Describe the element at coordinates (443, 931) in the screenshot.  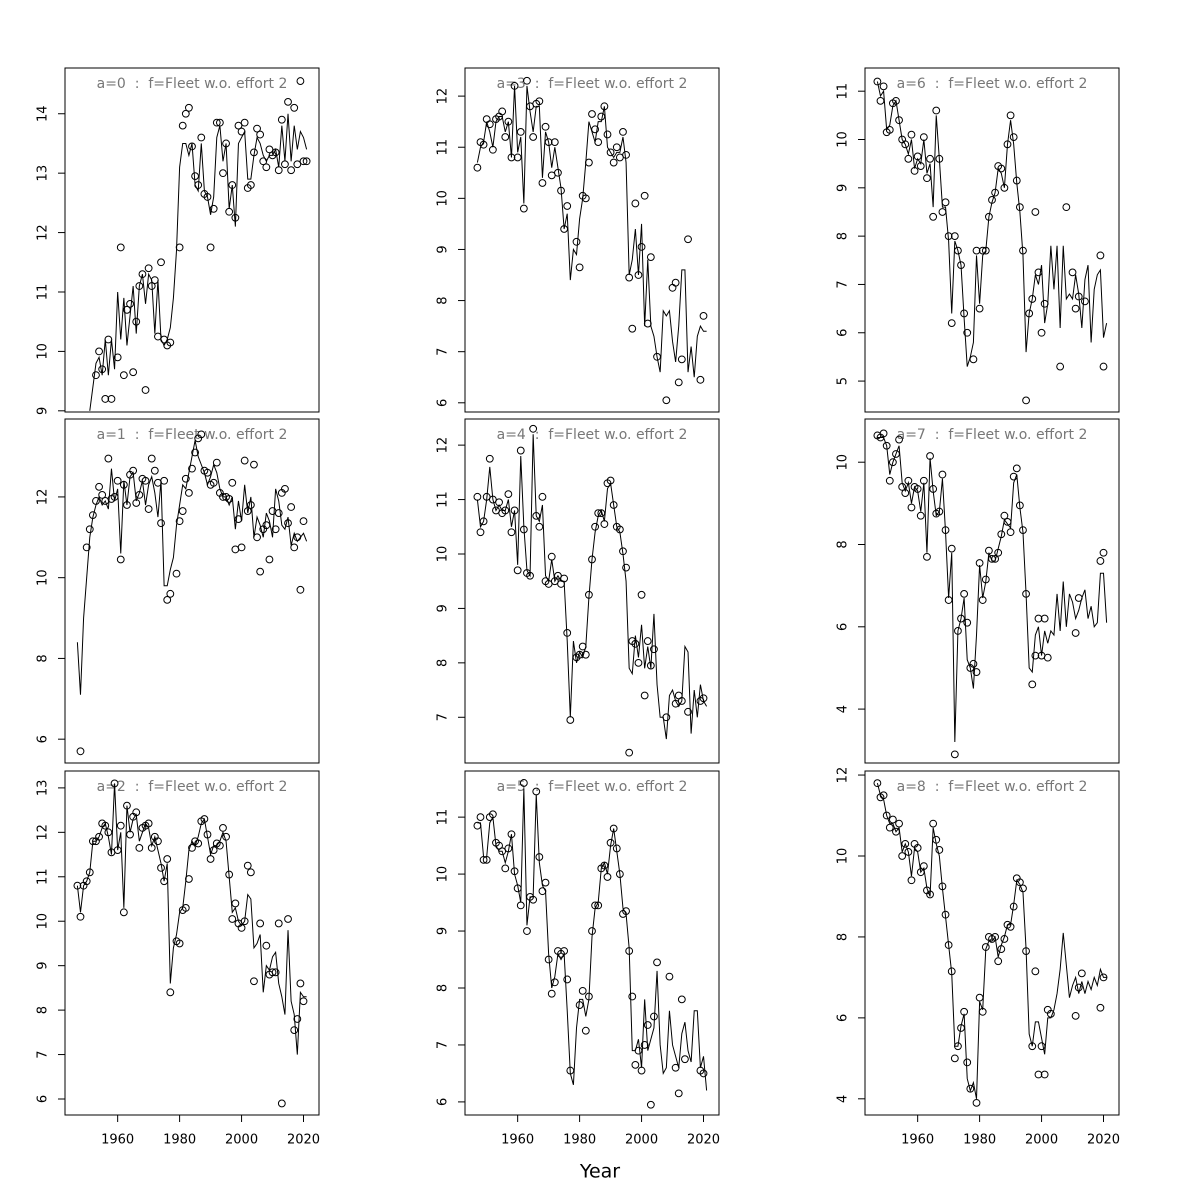
I see `y-tick-label: 9` at that location.